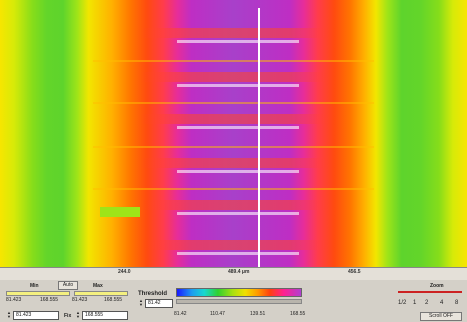  Describe the element at coordinates (457, 303) in the screenshot. I see `zoom-level-8: 8` at that location.